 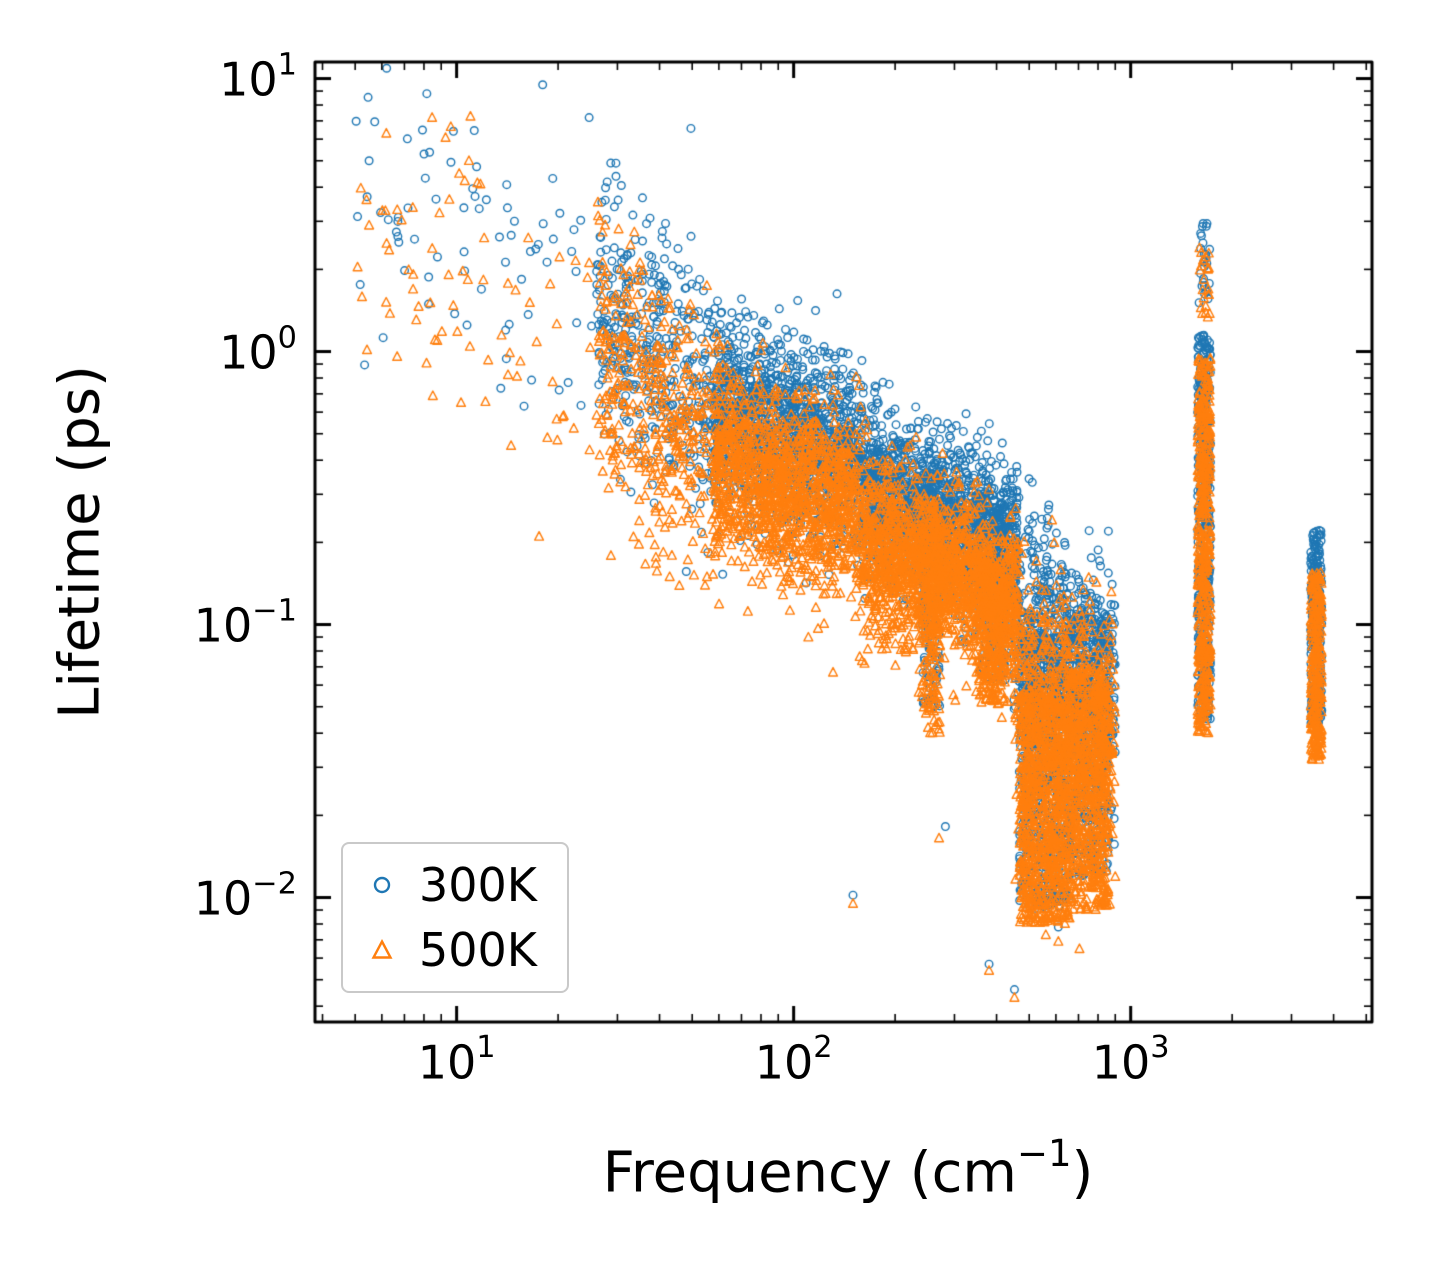 I want to click on circle-marker-icon, so click(x=382, y=885).